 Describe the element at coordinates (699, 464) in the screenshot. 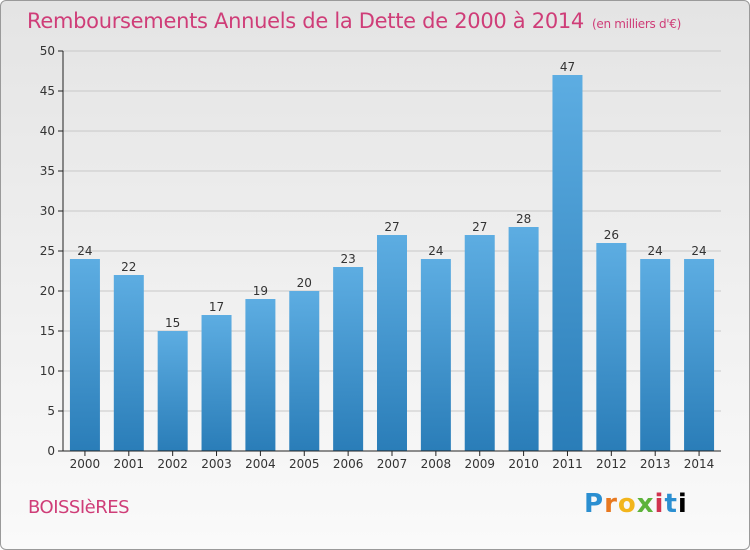

I see `x-tick-label: 2014` at that location.